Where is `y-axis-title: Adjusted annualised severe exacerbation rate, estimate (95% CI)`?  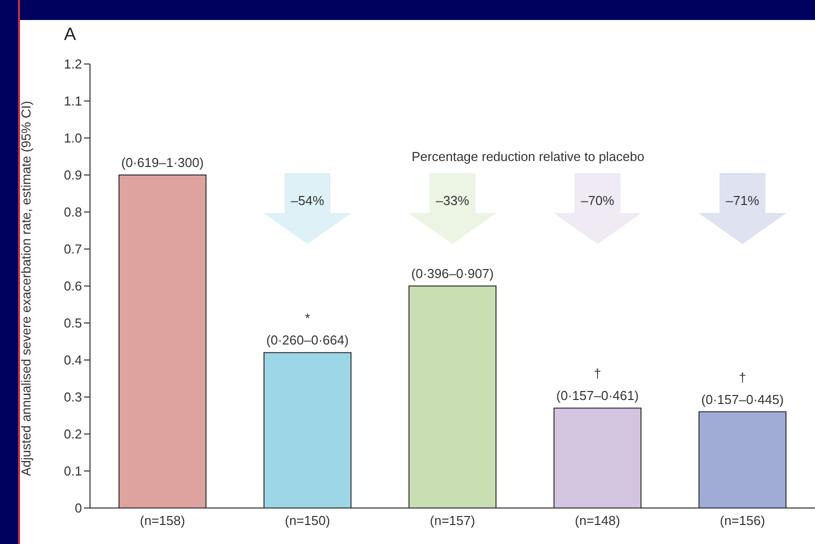
y-axis-title: Adjusted annualised severe exacerbation rate, estimate (95% CI) is located at coordinates (26, 288).